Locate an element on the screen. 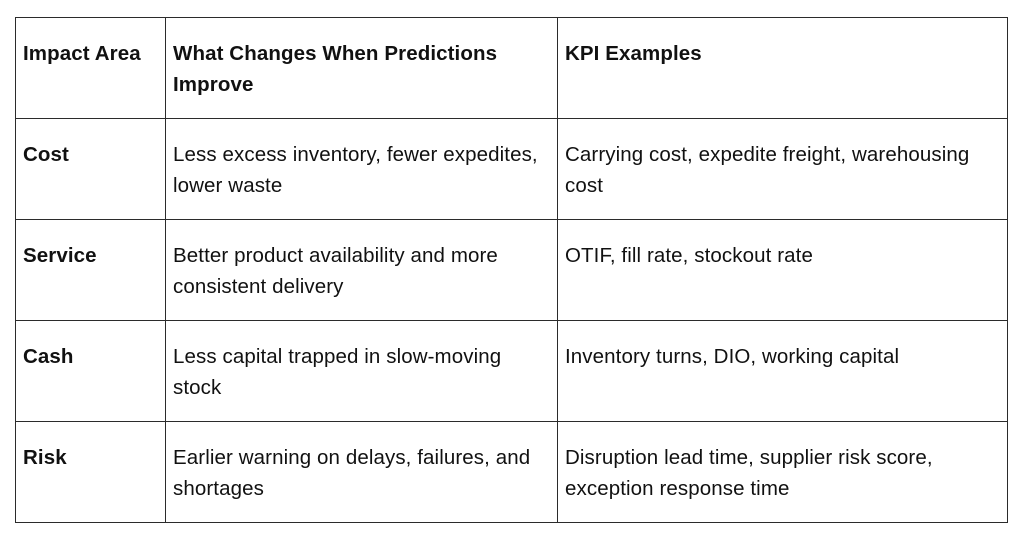 The height and width of the screenshot is (538, 1024). header-impact-area: Impact Area is located at coordinates (90, 68).